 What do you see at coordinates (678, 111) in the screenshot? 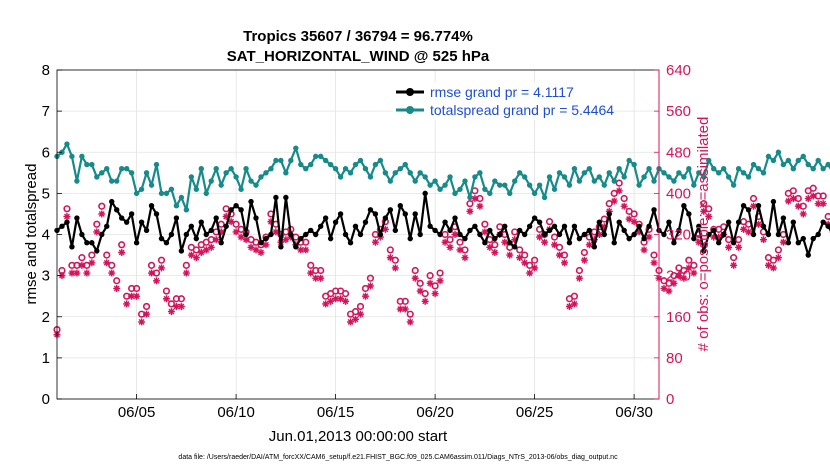
I see `y-right-tick-label: 560` at bounding box center [678, 111].